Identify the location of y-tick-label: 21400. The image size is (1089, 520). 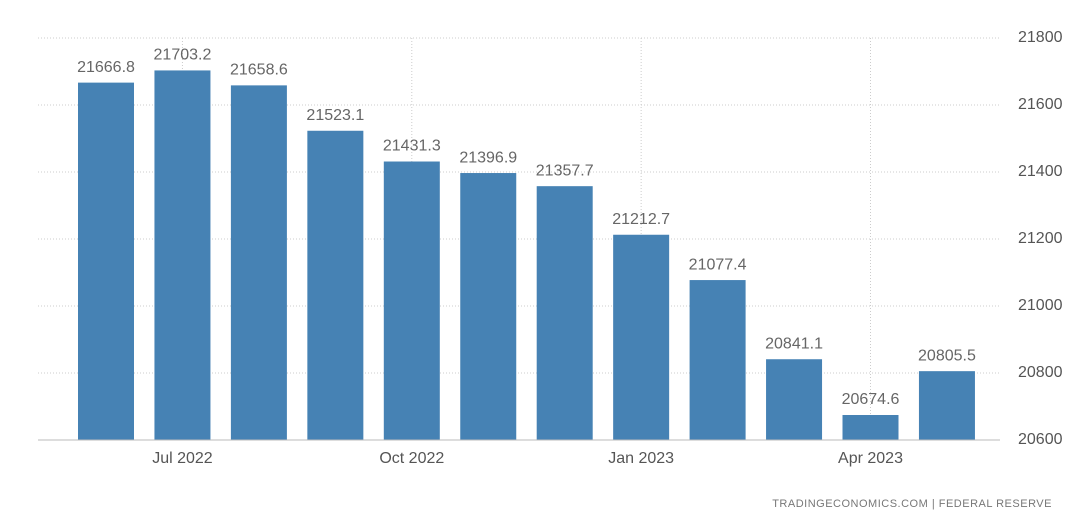
(1040, 171).